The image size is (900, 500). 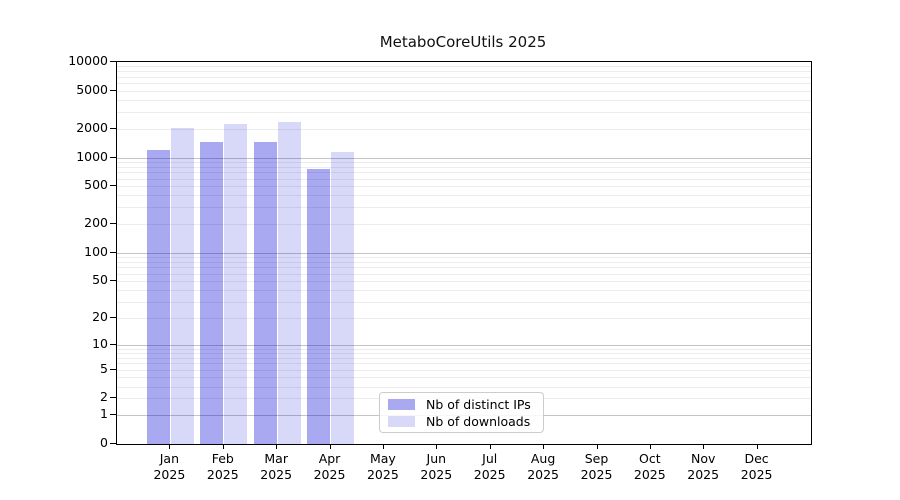 I want to click on x-tick-label: Dec 2025, so click(x=756, y=466).